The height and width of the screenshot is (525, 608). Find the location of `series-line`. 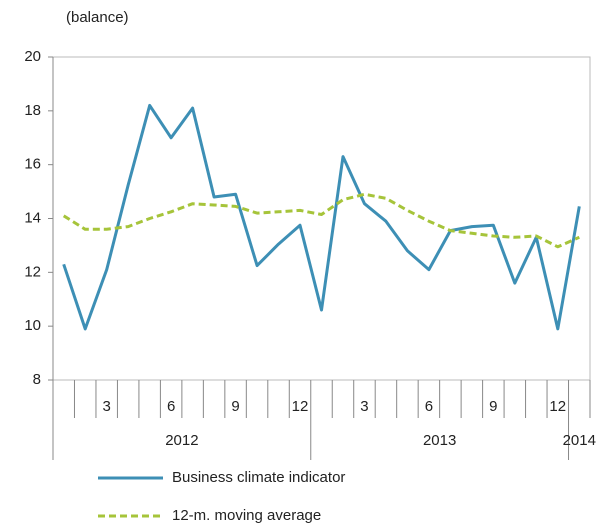

series-line is located at coordinates (321, 220).